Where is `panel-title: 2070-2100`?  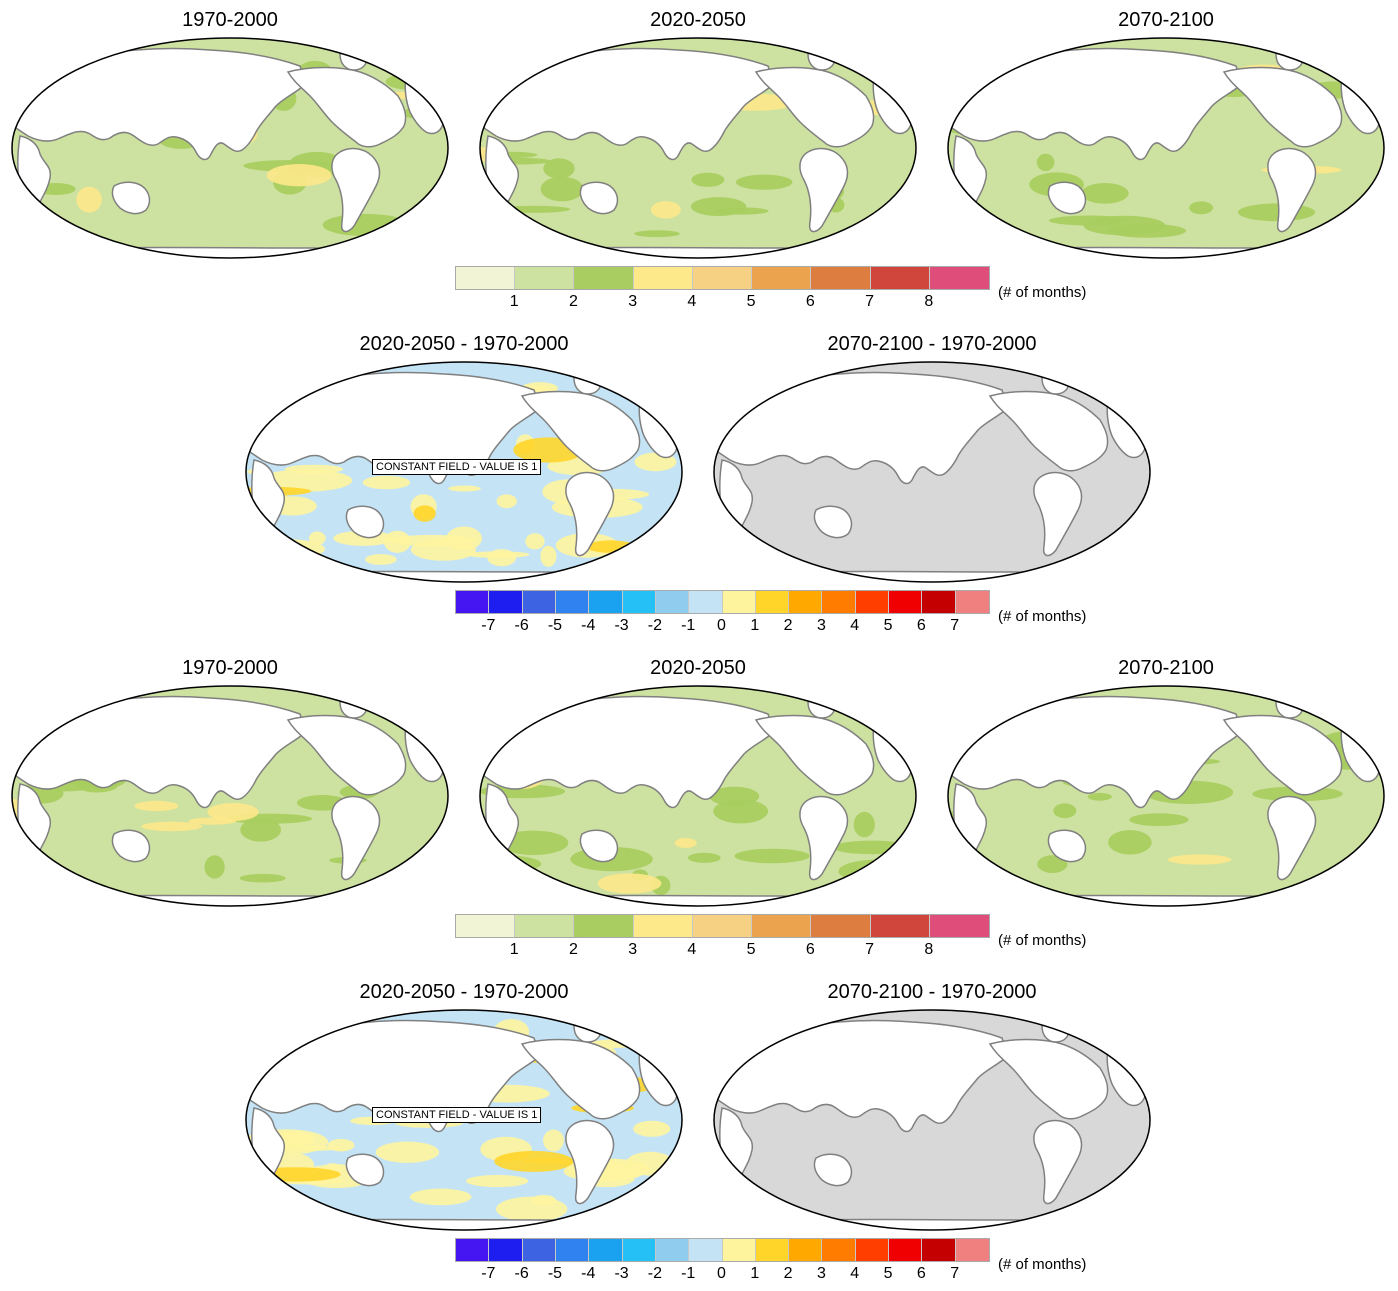 panel-title: 2070-2100 is located at coordinates (1166, 20).